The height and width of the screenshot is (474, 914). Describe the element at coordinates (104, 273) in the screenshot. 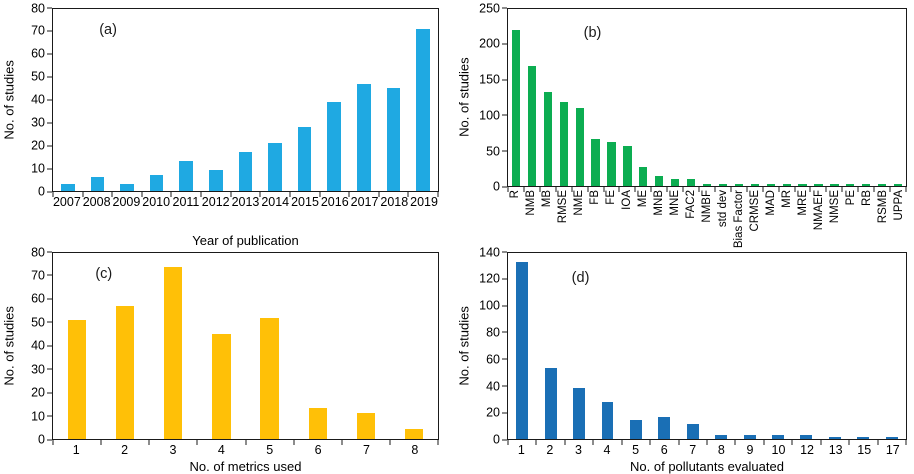

I see `panel-label: (c)` at that location.